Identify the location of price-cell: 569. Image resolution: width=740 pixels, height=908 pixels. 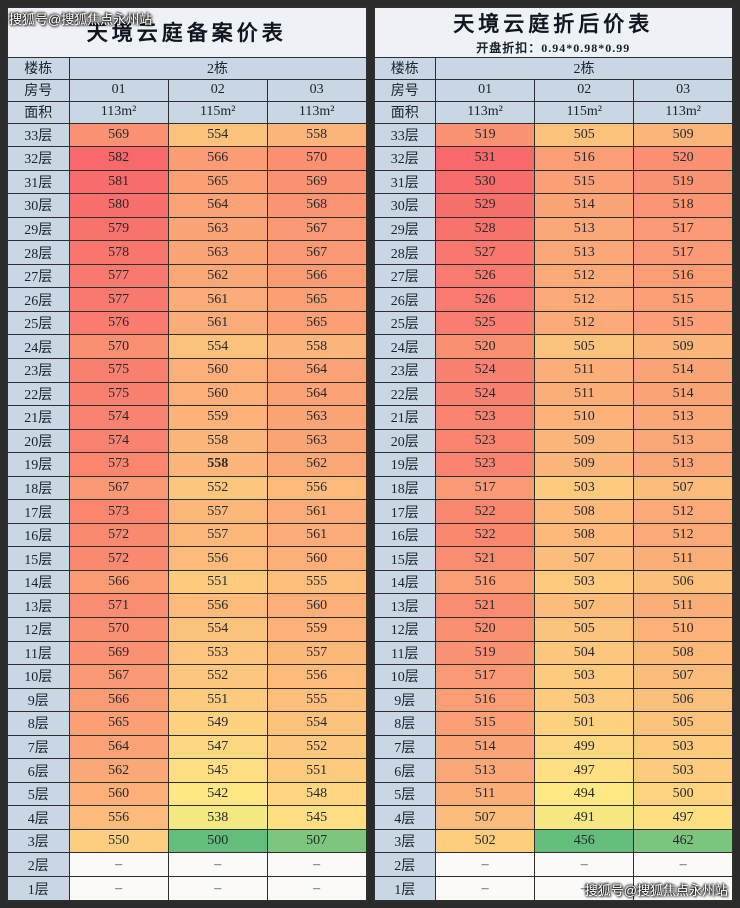
(317, 182).